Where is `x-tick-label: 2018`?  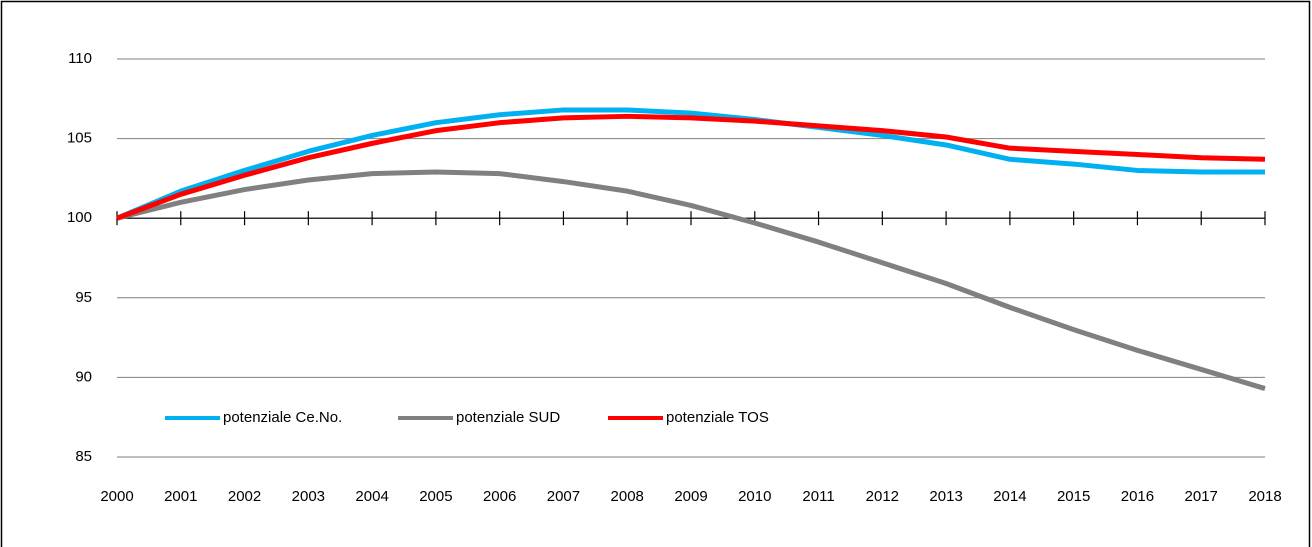
x-tick-label: 2018 is located at coordinates (1264, 496).